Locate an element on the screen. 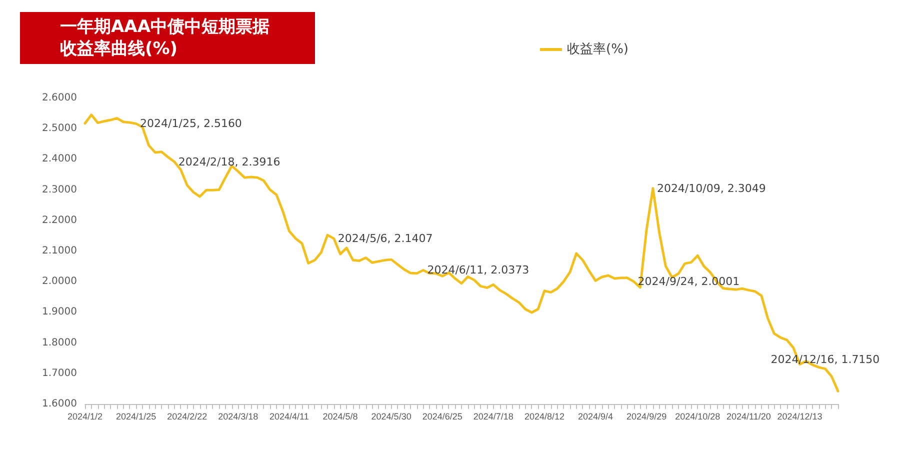 This screenshot has width=900, height=472. y-tick-label: 1.9000 is located at coordinates (59, 312).